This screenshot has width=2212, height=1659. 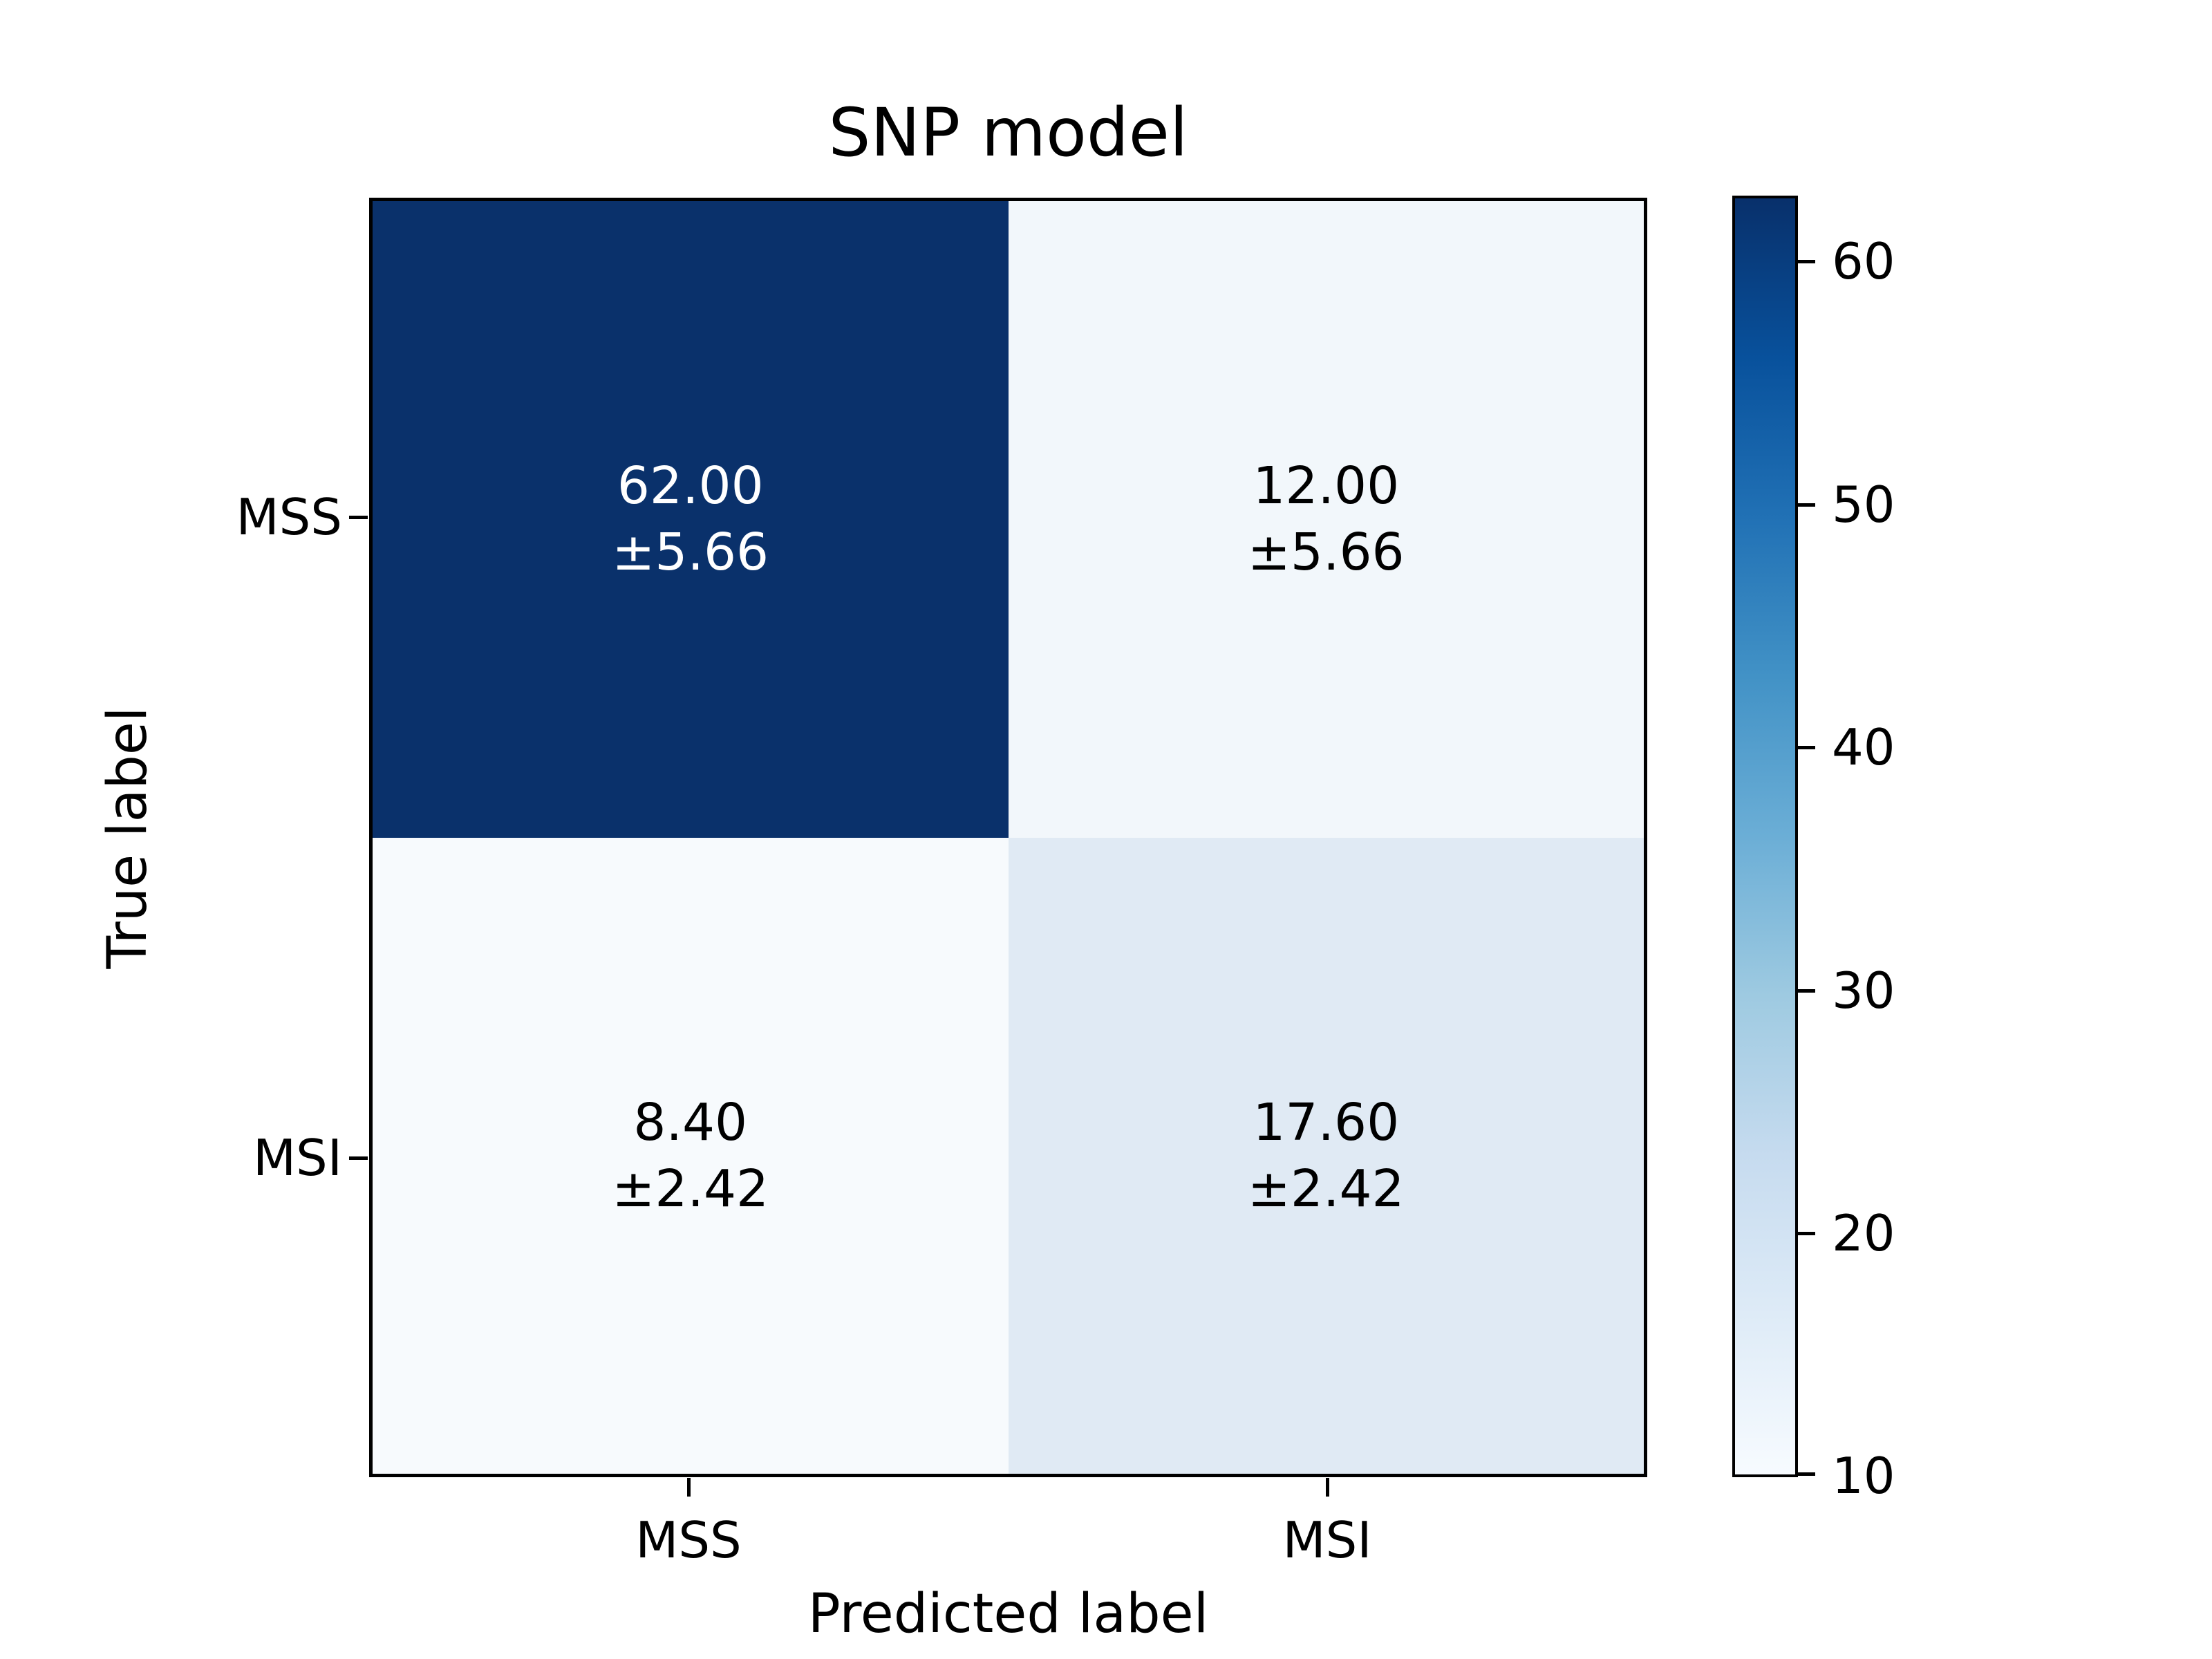 What do you see at coordinates (689, 1488) in the screenshot?
I see `x-tickmark-mss` at bounding box center [689, 1488].